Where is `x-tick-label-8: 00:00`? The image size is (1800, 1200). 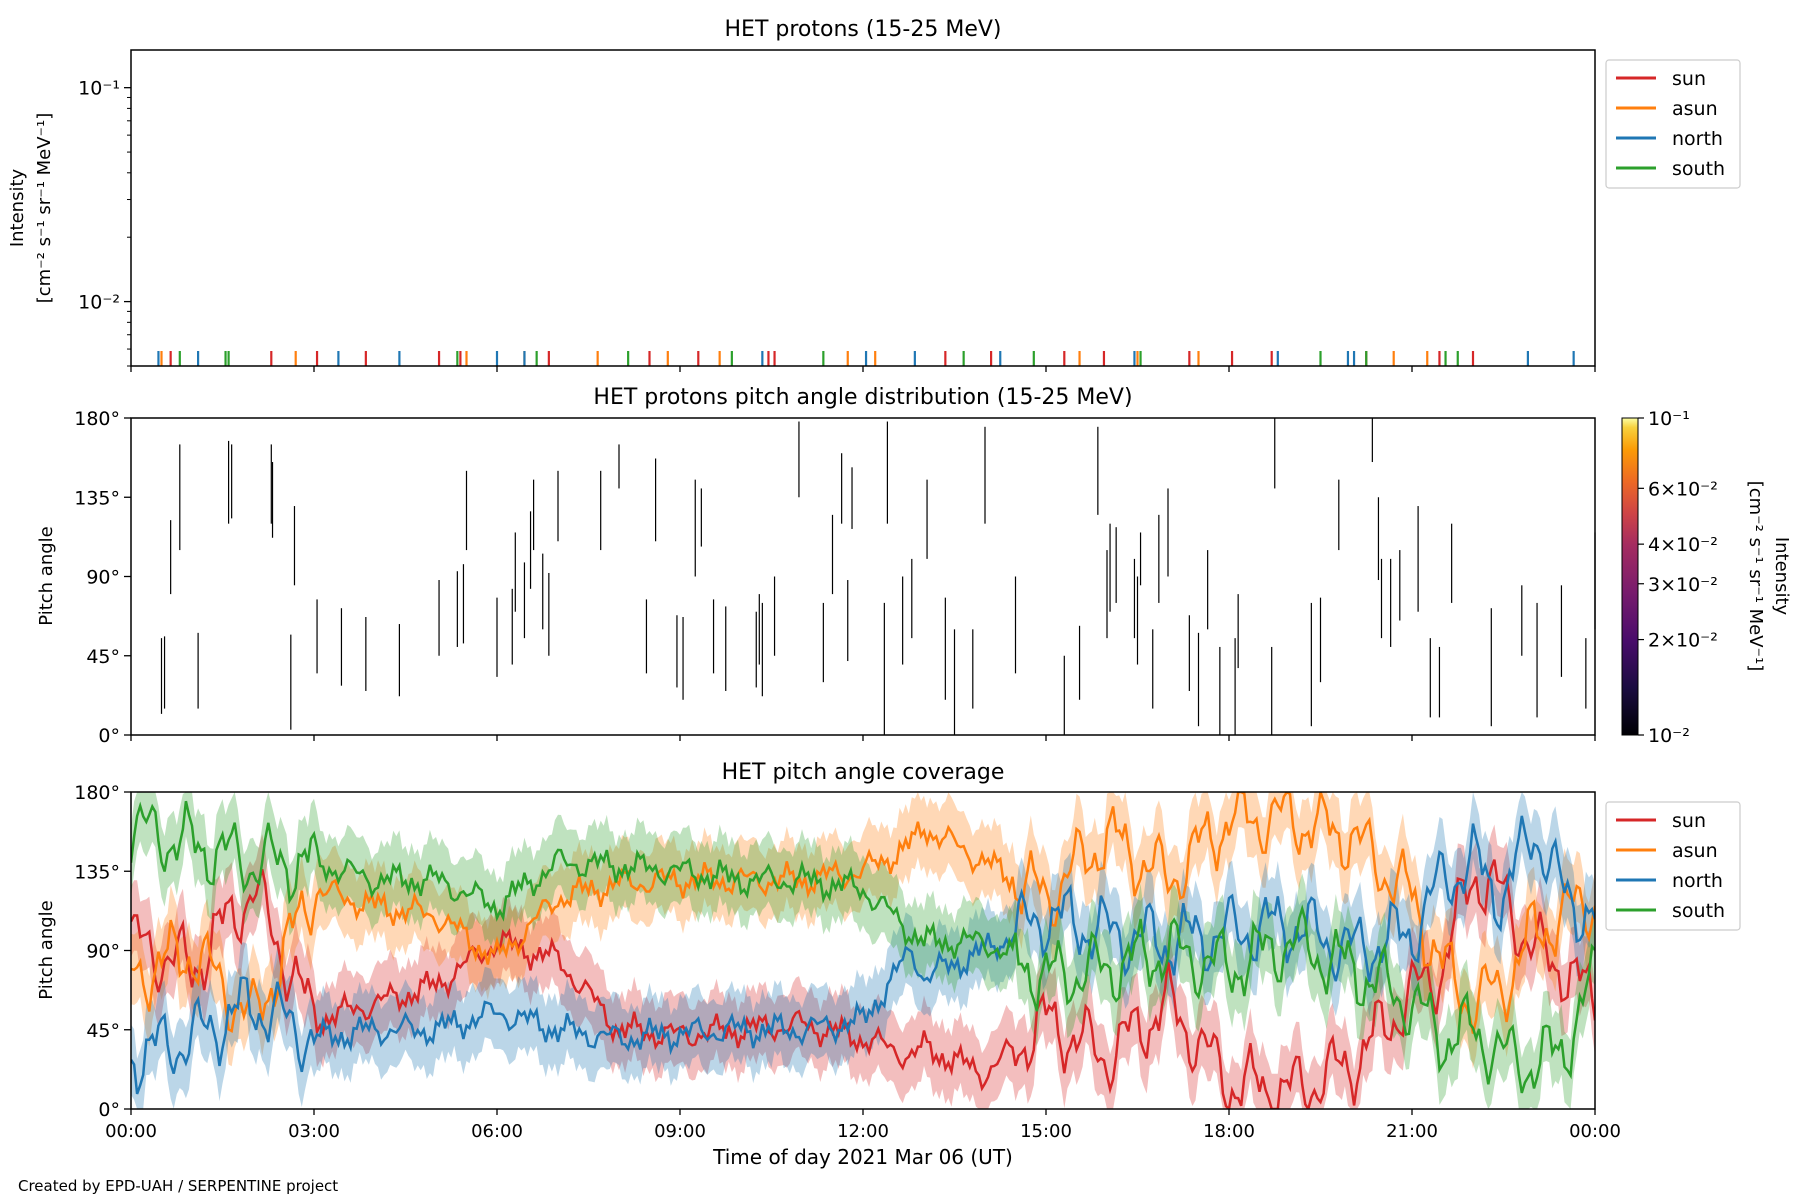 x-tick-label-8: 00:00 is located at coordinates (1595, 1131).